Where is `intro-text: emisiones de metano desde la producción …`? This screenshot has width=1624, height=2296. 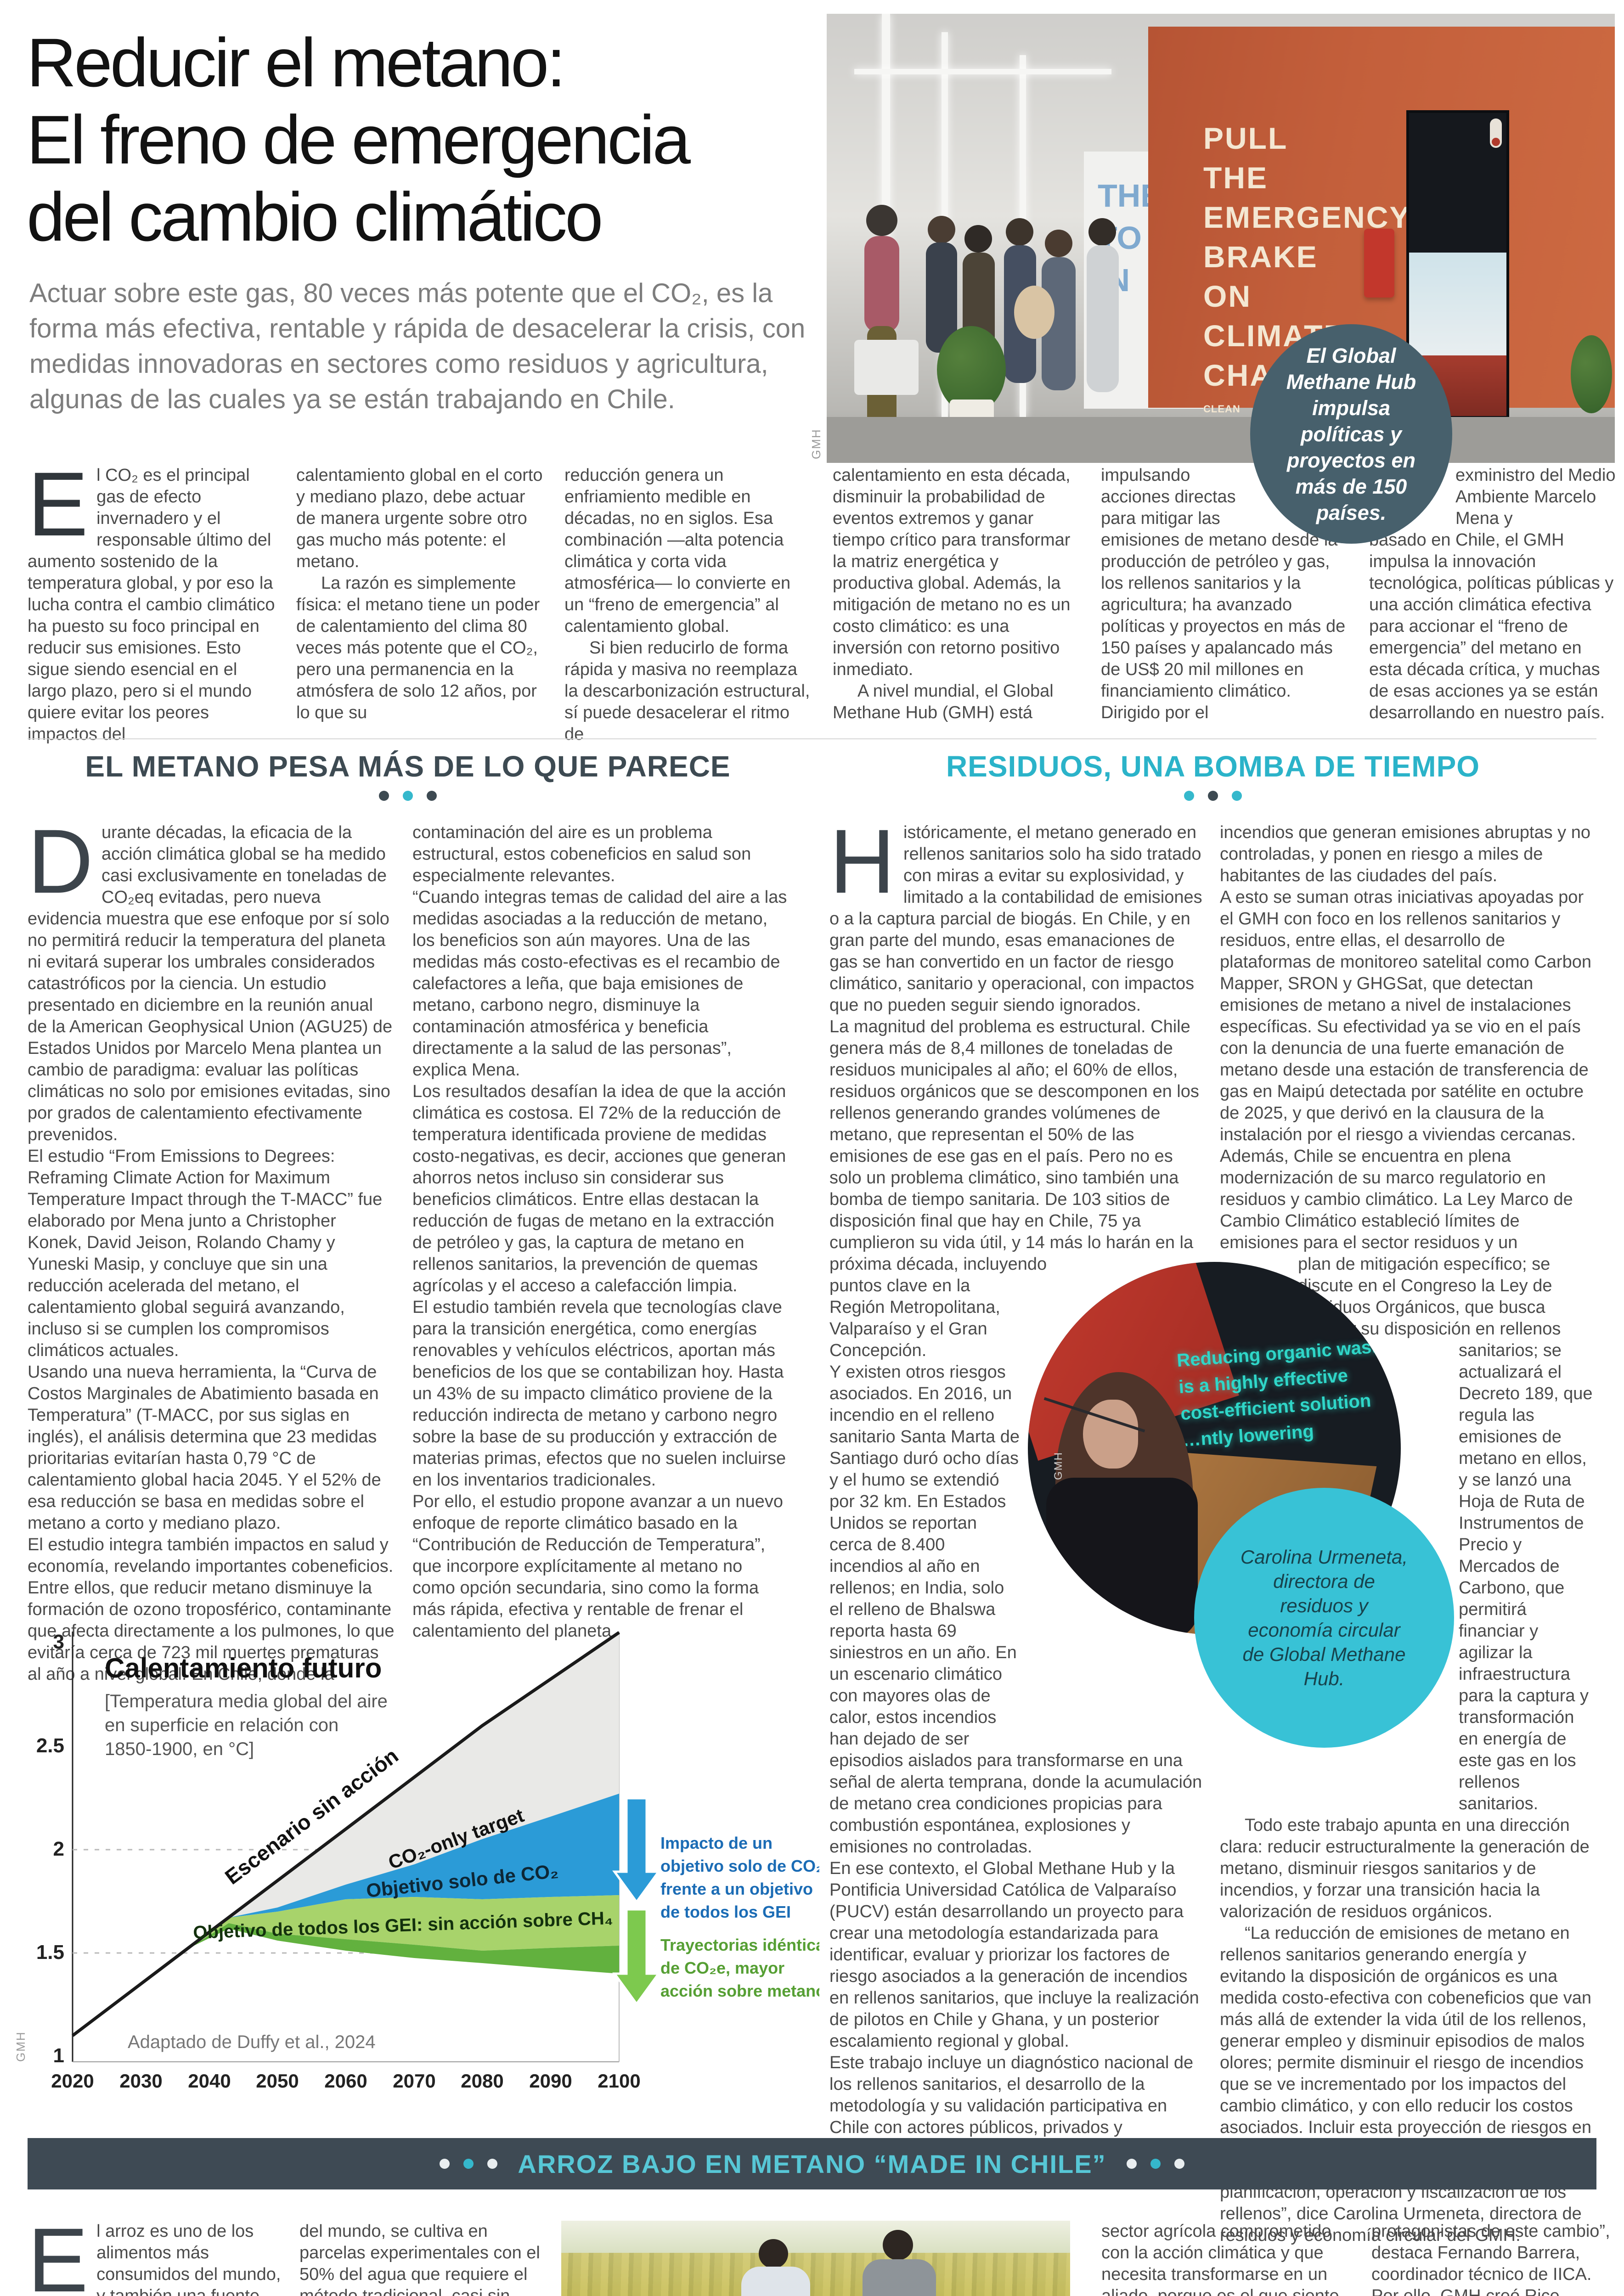 intro-text: emisiones de metano desde la producción … is located at coordinates (1223, 626).